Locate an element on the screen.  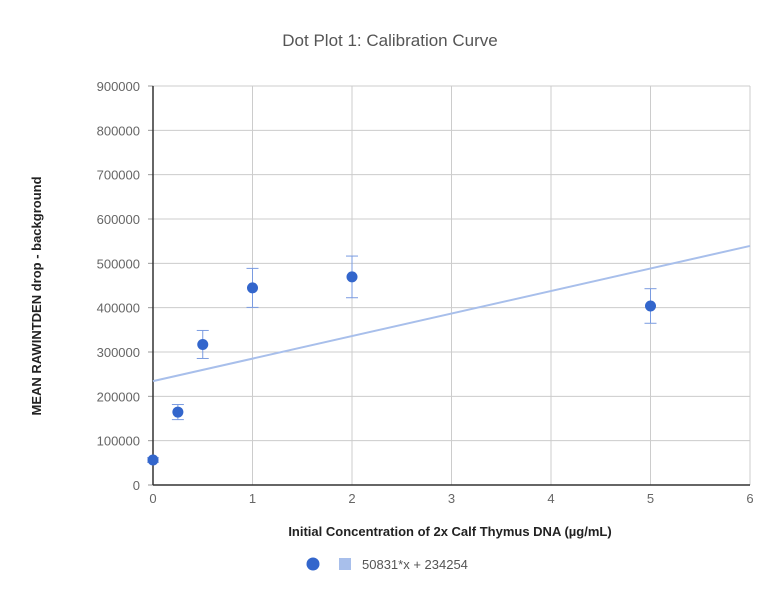
y-tick-label: 600000 is located at coordinates (118, 219).